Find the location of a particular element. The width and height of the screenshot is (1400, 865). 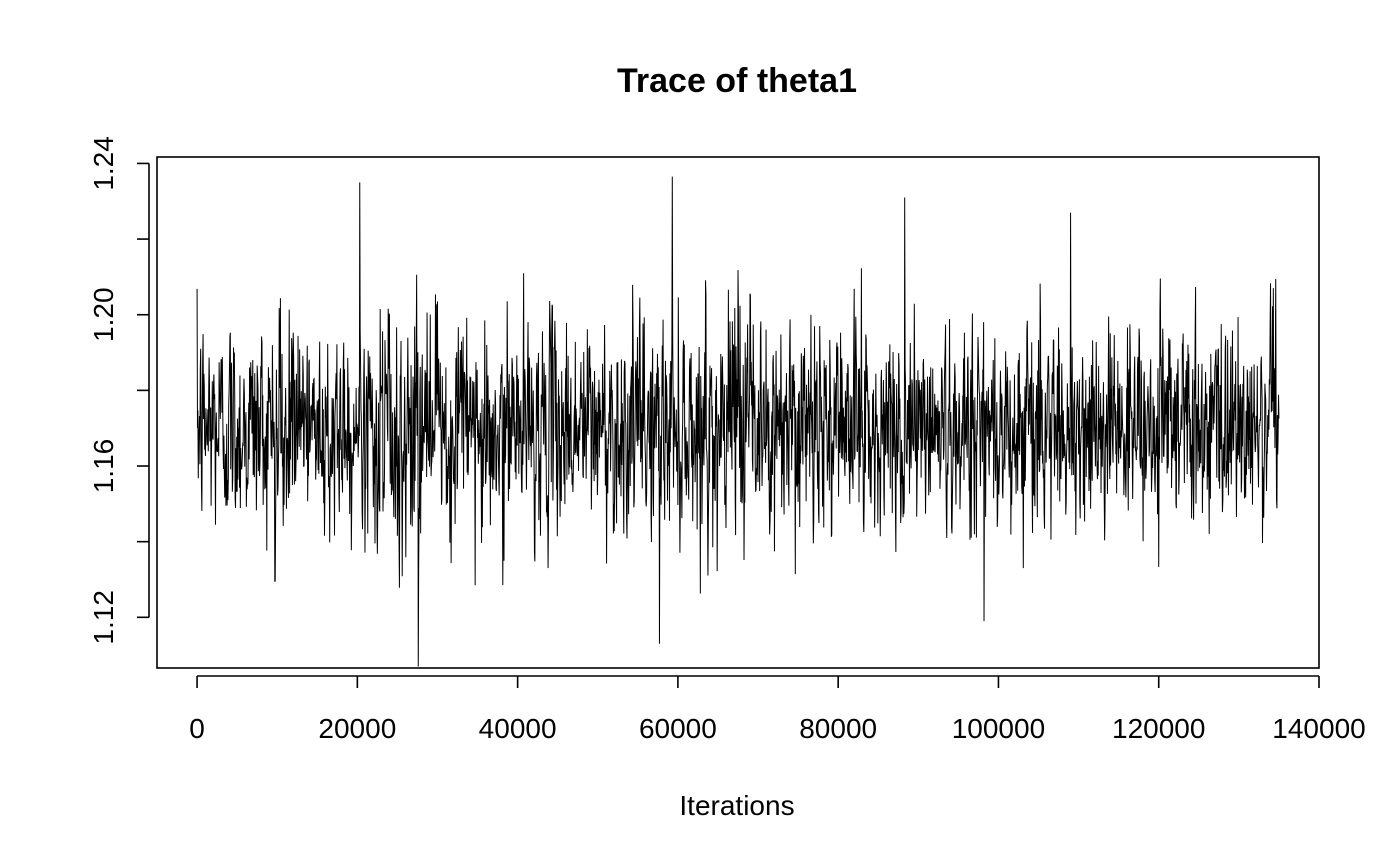

x-tick-label: 40000 is located at coordinates (518, 728).